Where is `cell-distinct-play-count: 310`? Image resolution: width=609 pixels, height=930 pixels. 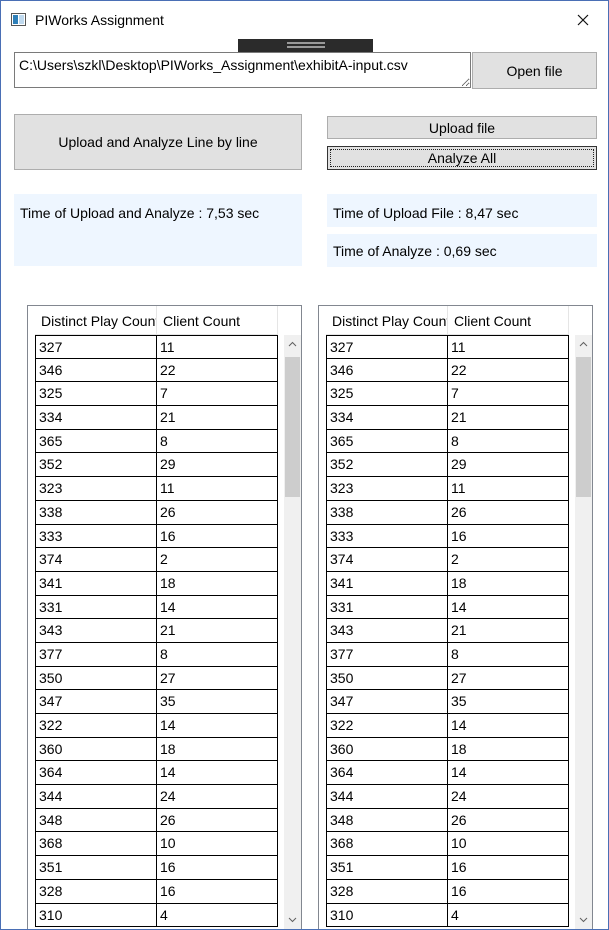 cell-distinct-play-count: 310 is located at coordinates (96, 915).